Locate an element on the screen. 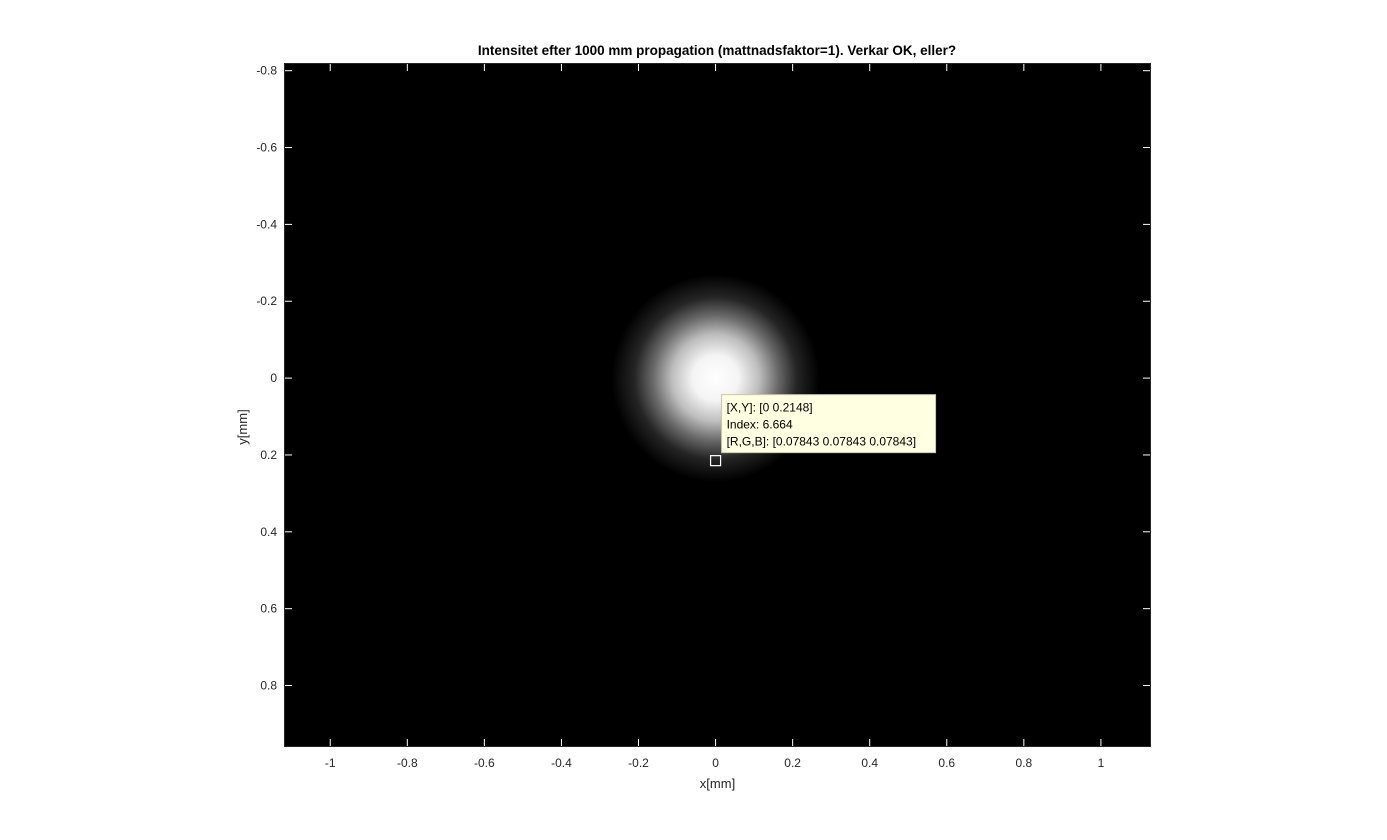  datatip-box is located at coordinates (829, 424).